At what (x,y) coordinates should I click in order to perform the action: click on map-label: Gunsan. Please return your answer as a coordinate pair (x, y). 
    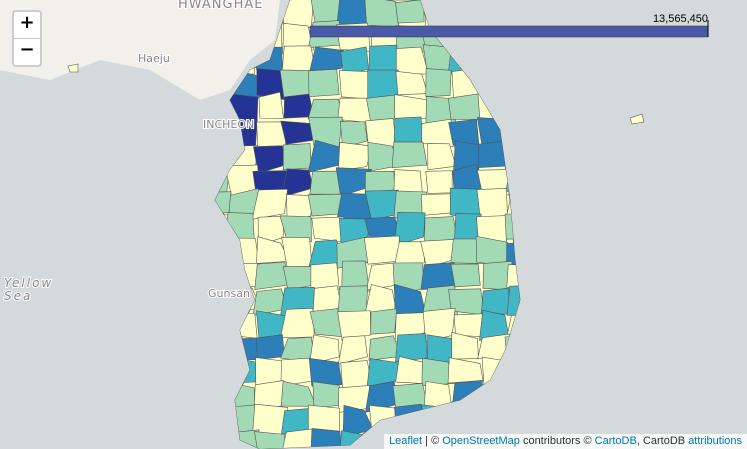
    Looking at the image, I should click on (229, 293).